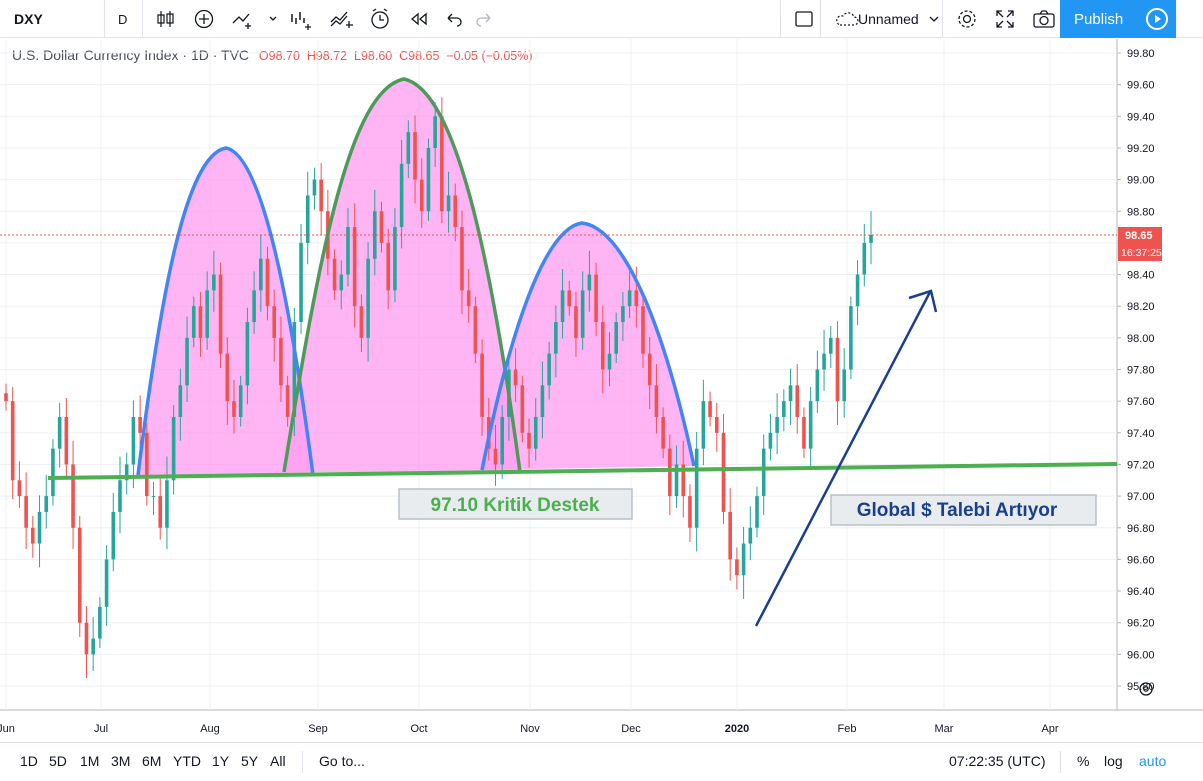  I want to click on support-annotation-box, so click(515, 504).